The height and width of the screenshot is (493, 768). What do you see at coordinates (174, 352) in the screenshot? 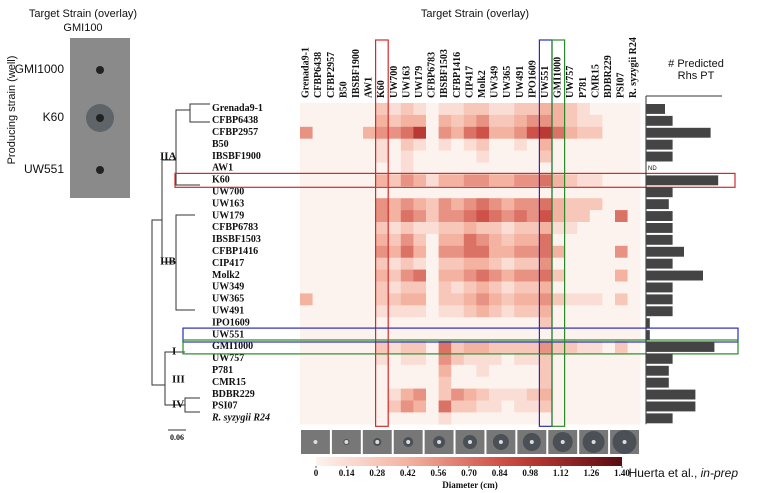
I see `clade-label: I` at bounding box center [174, 352].